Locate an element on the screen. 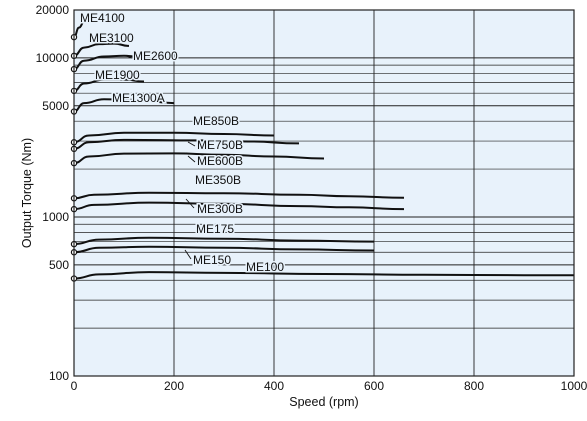 The height and width of the screenshot is (421, 587). x-axis-label: Speed (rpm) is located at coordinates (323, 402).